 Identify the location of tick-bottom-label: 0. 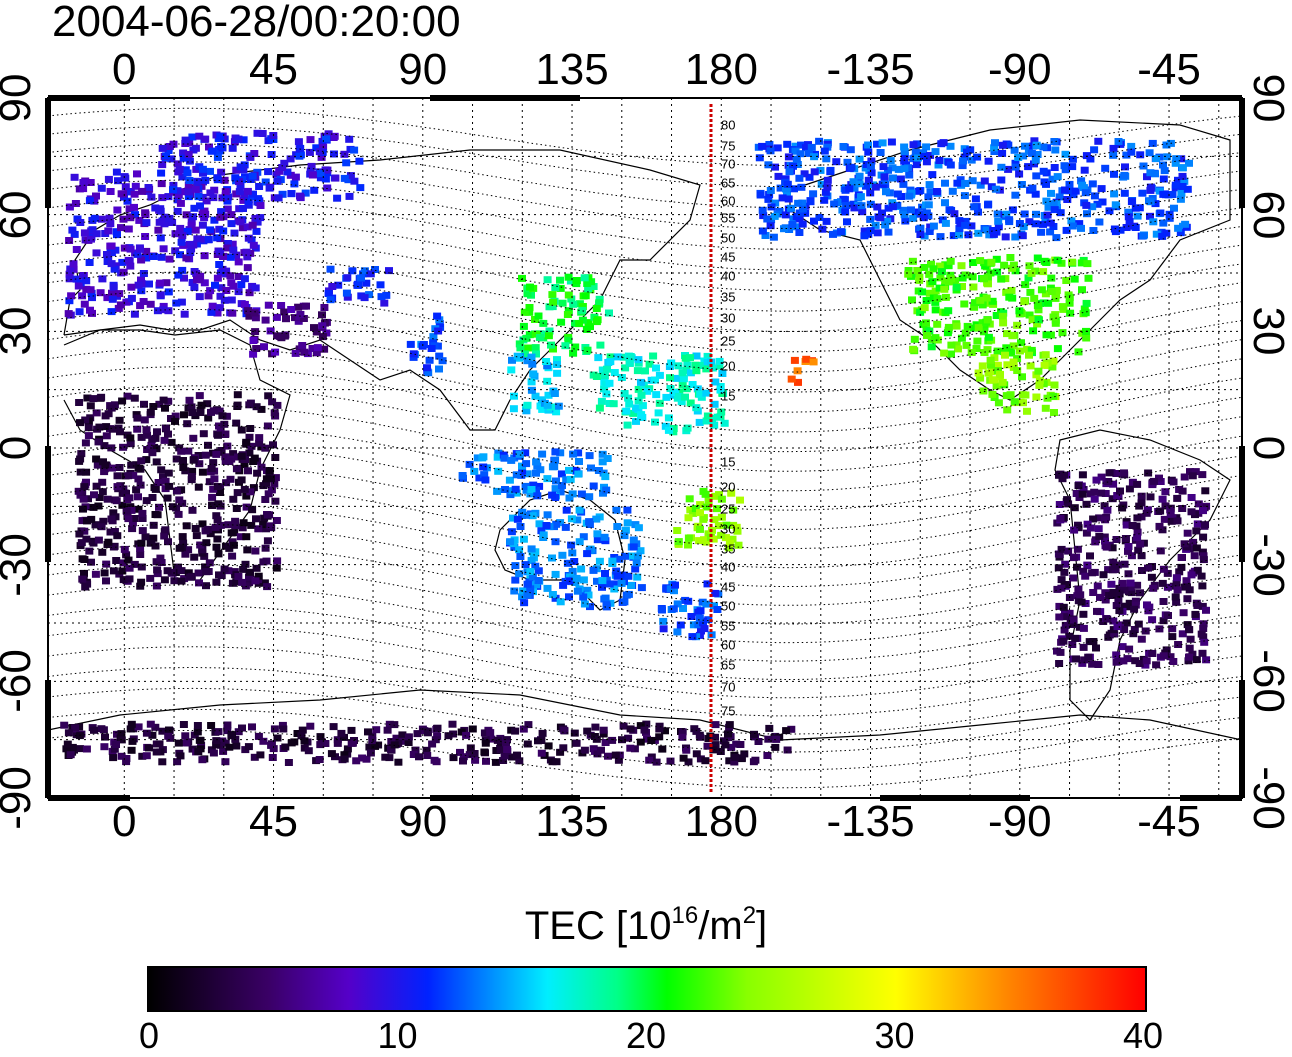
(124, 821).